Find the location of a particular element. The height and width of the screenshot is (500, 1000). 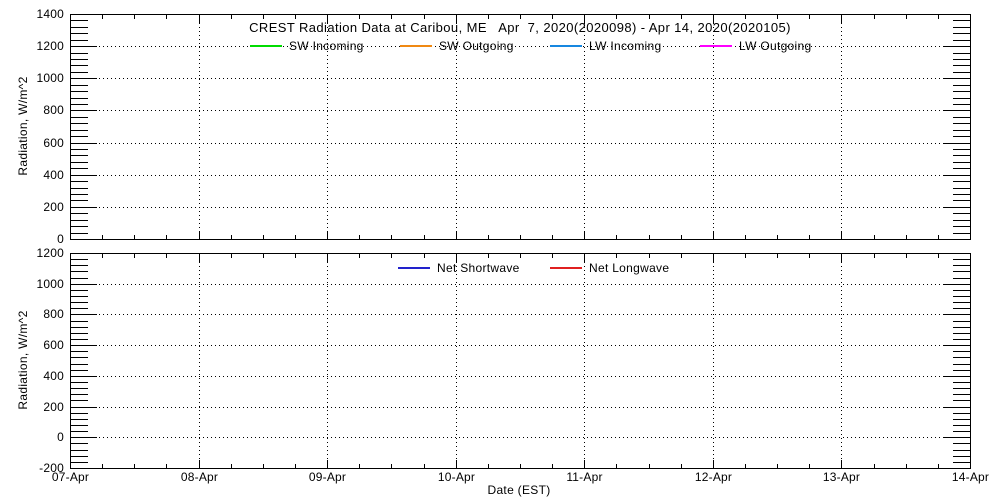

legend-item-lw-outgoing: LW Outgoing is located at coordinates (755, 46).